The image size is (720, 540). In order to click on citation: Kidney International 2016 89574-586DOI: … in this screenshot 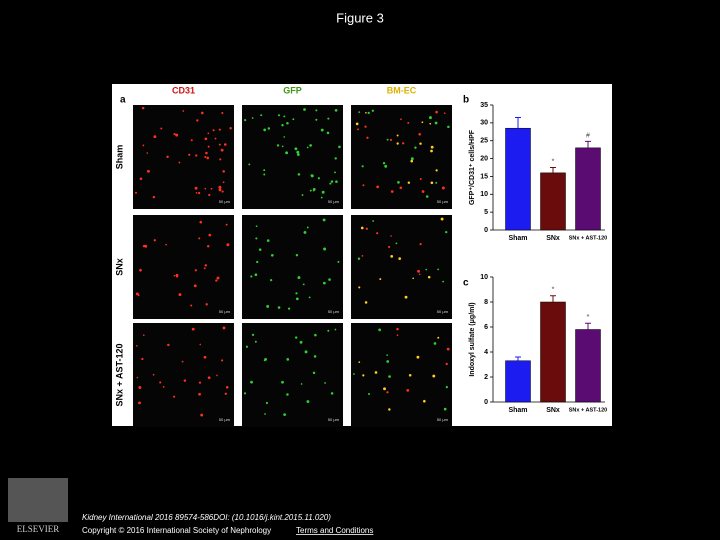, I will do `click(206, 517)`.